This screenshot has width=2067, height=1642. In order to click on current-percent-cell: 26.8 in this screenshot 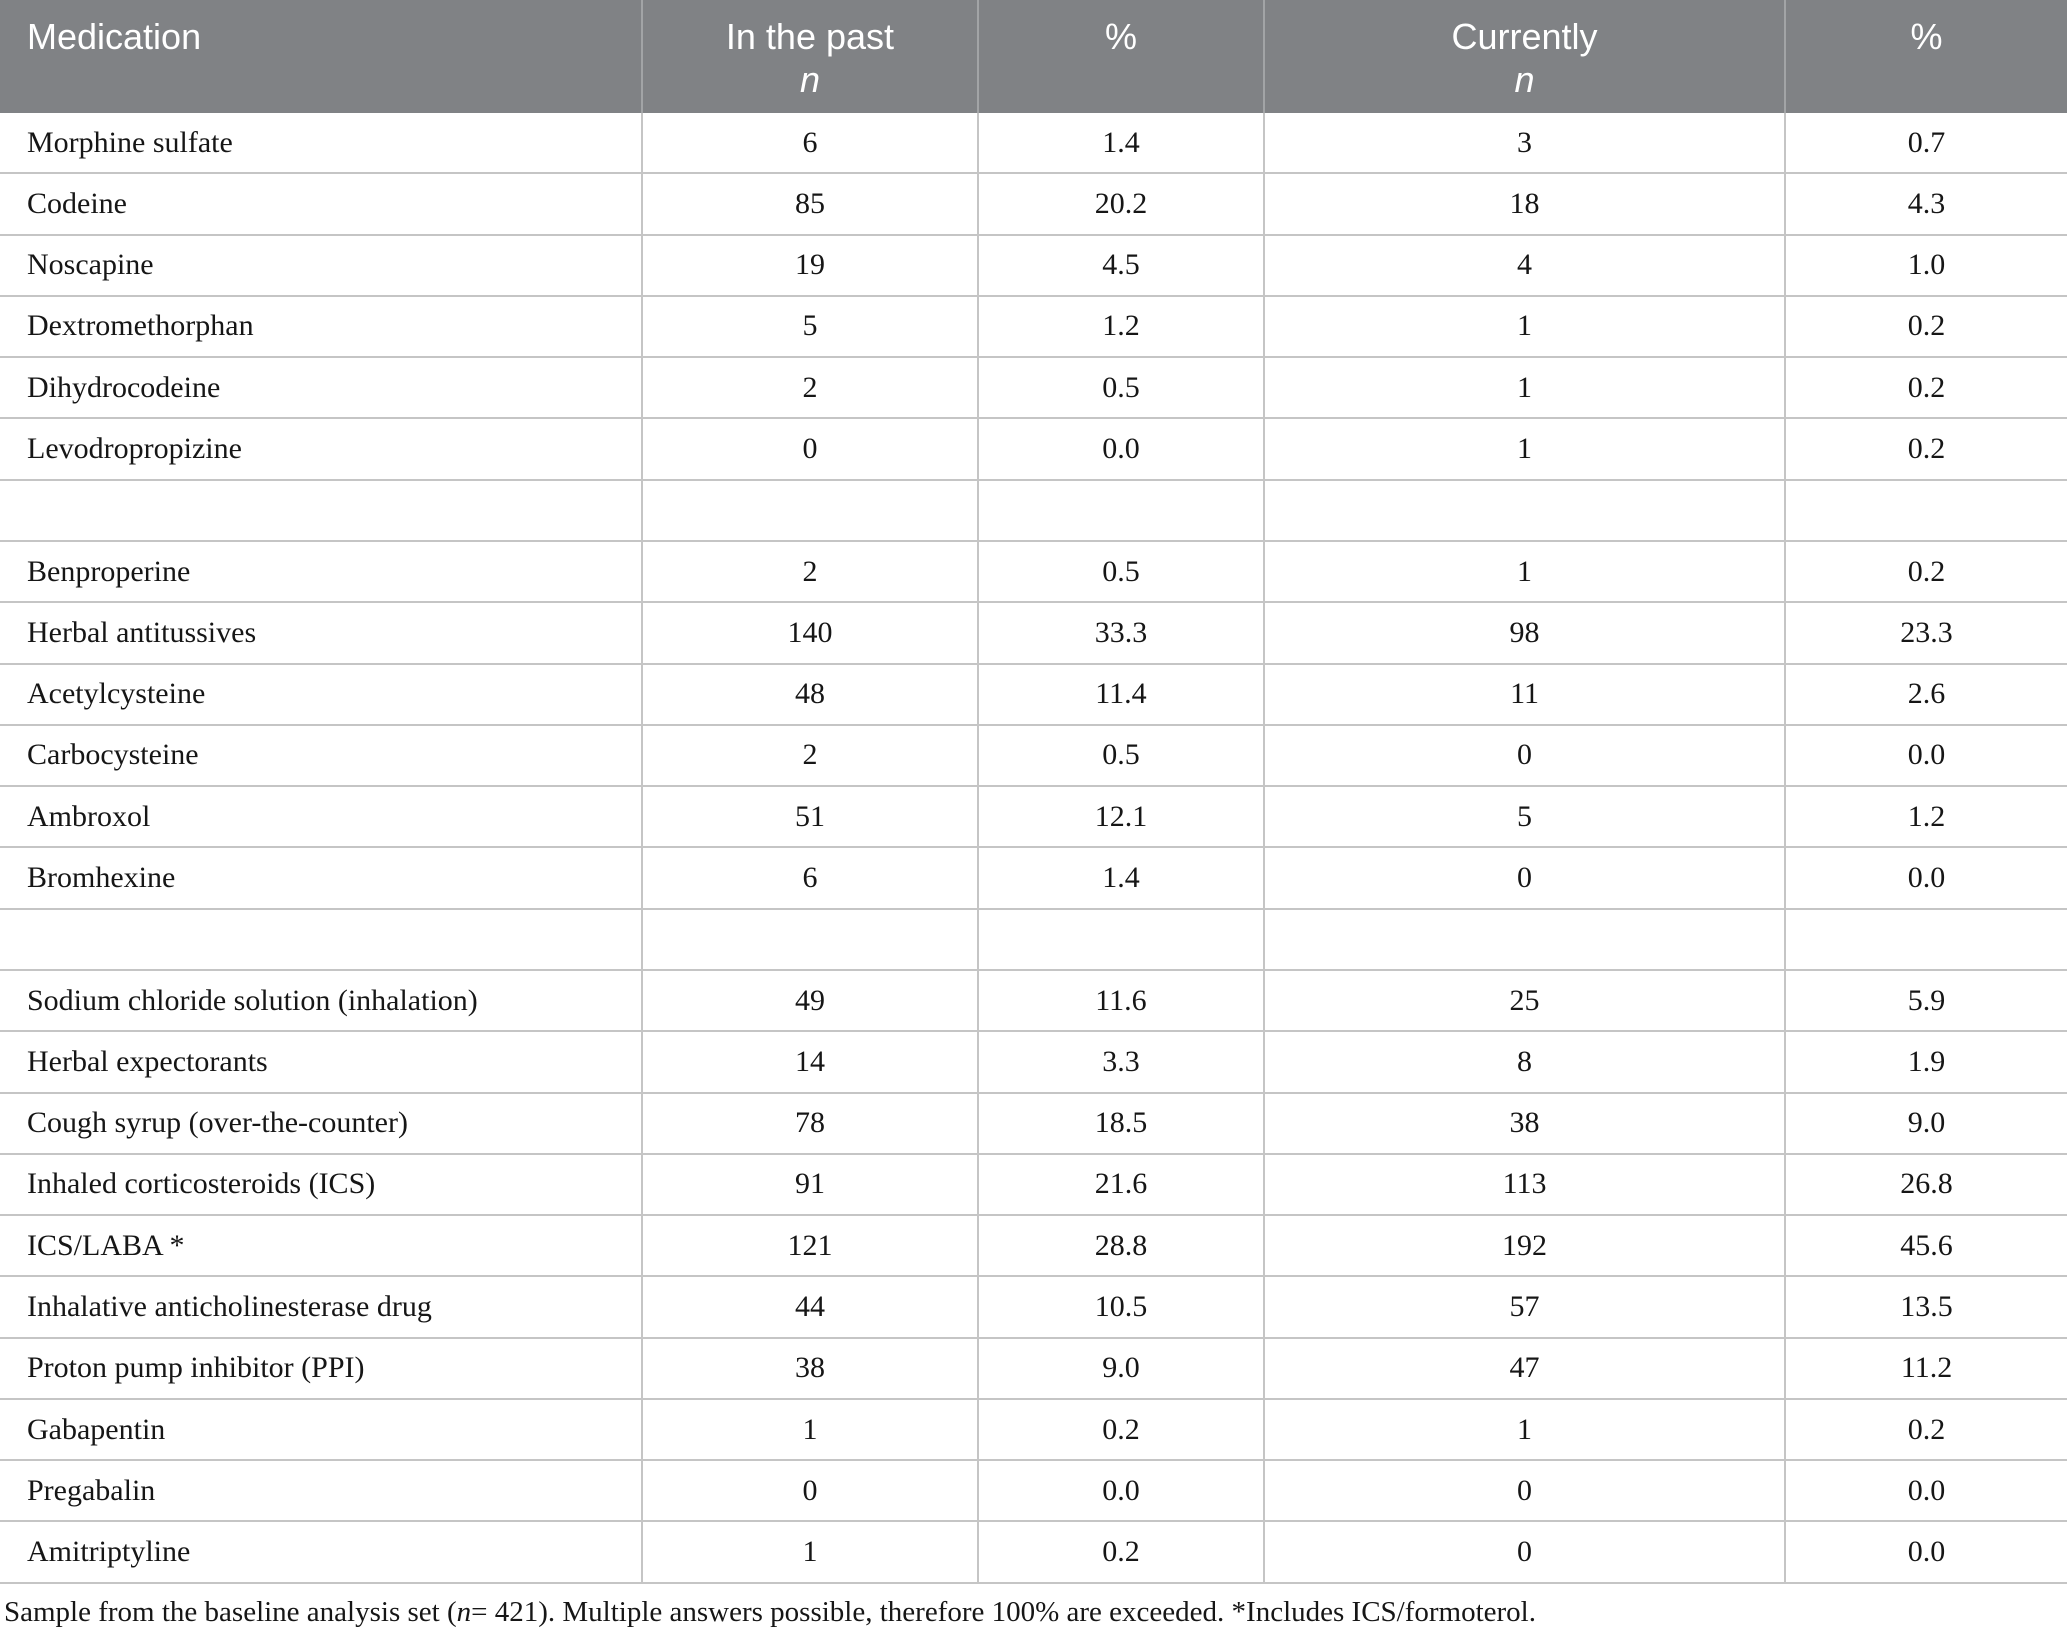, I will do `click(1925, 1184)`.